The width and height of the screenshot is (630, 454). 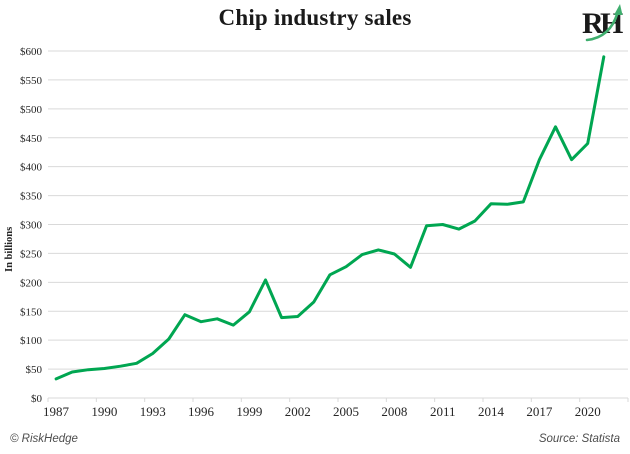 I want to click on x-axis-tick-label: 2005, so click(x=346, y=411).